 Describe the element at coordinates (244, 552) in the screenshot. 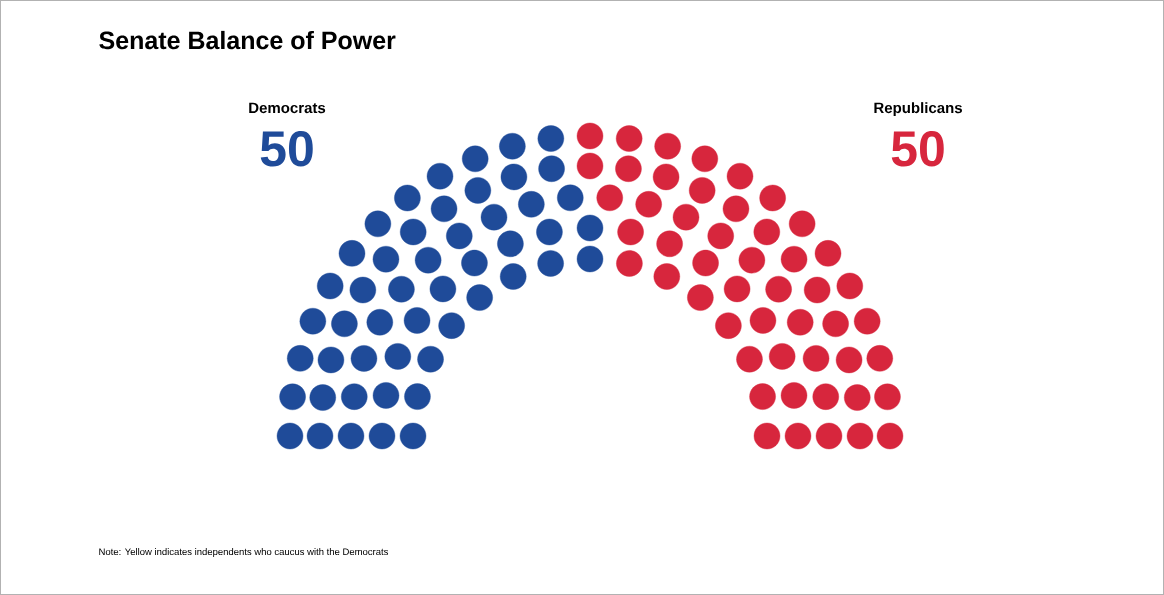

I see `text: Note: Yellow indicates independents who caucus with the Democrats` at that location.